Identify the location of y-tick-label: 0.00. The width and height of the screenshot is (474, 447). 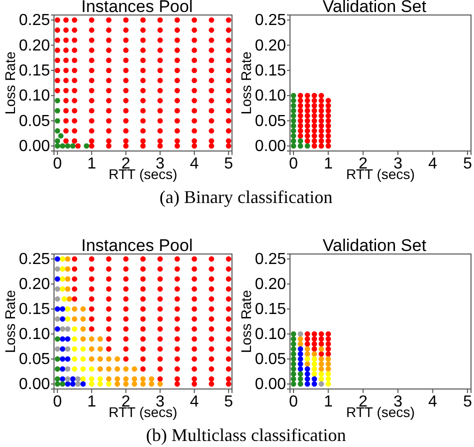
(34, 147).